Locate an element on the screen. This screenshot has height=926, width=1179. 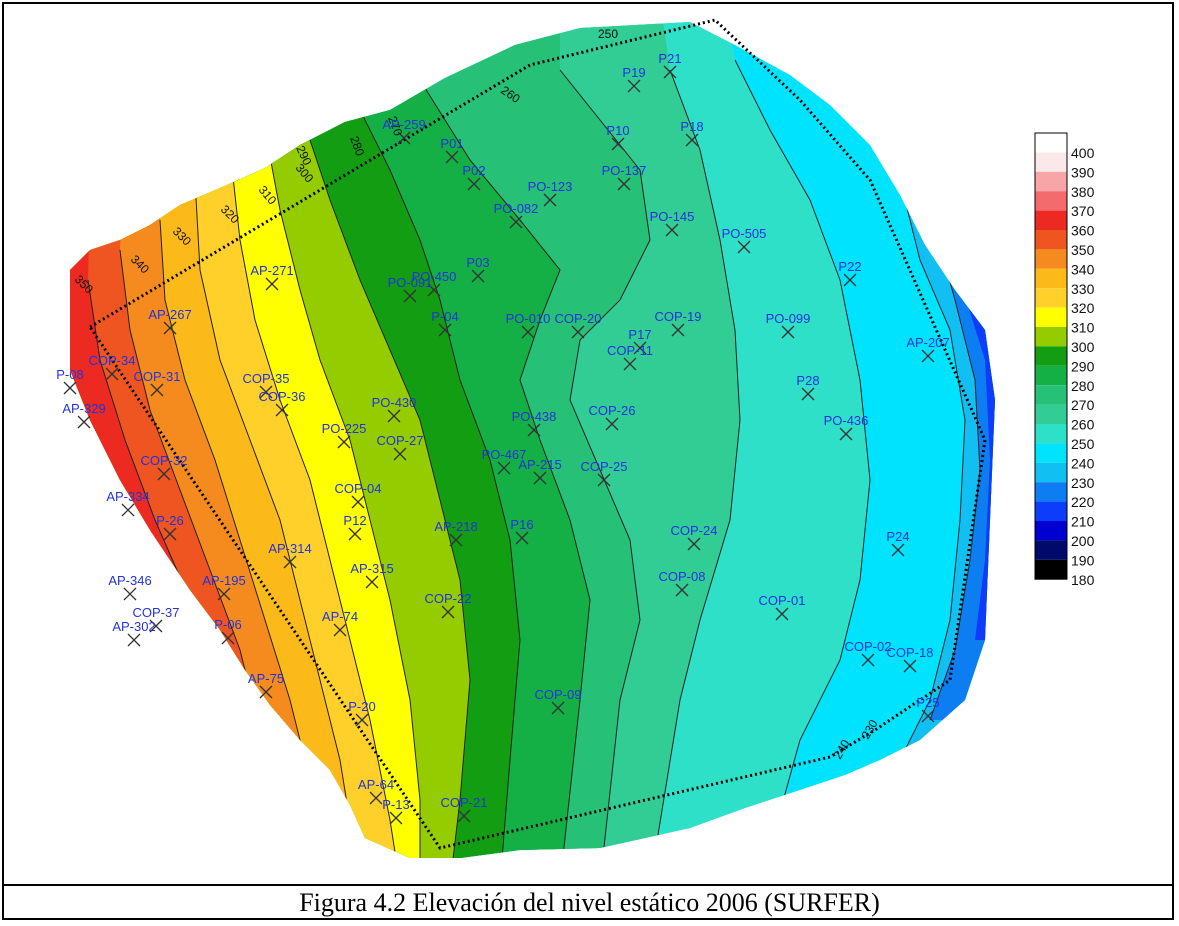
well-marker: P17 is located at coordinates (640, 341).